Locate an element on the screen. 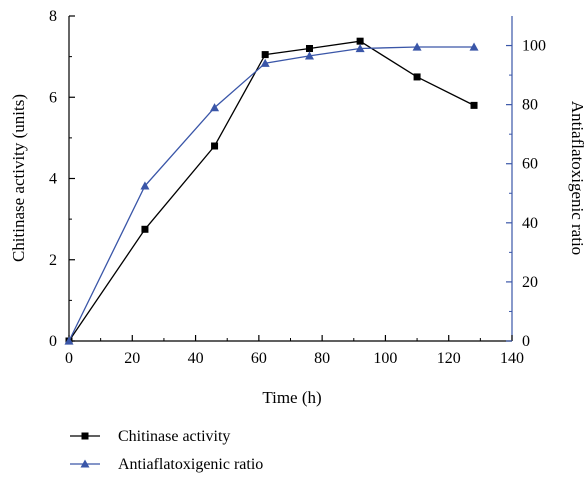  y-left-tick-label: 6 is located at coordinates (53, 97).